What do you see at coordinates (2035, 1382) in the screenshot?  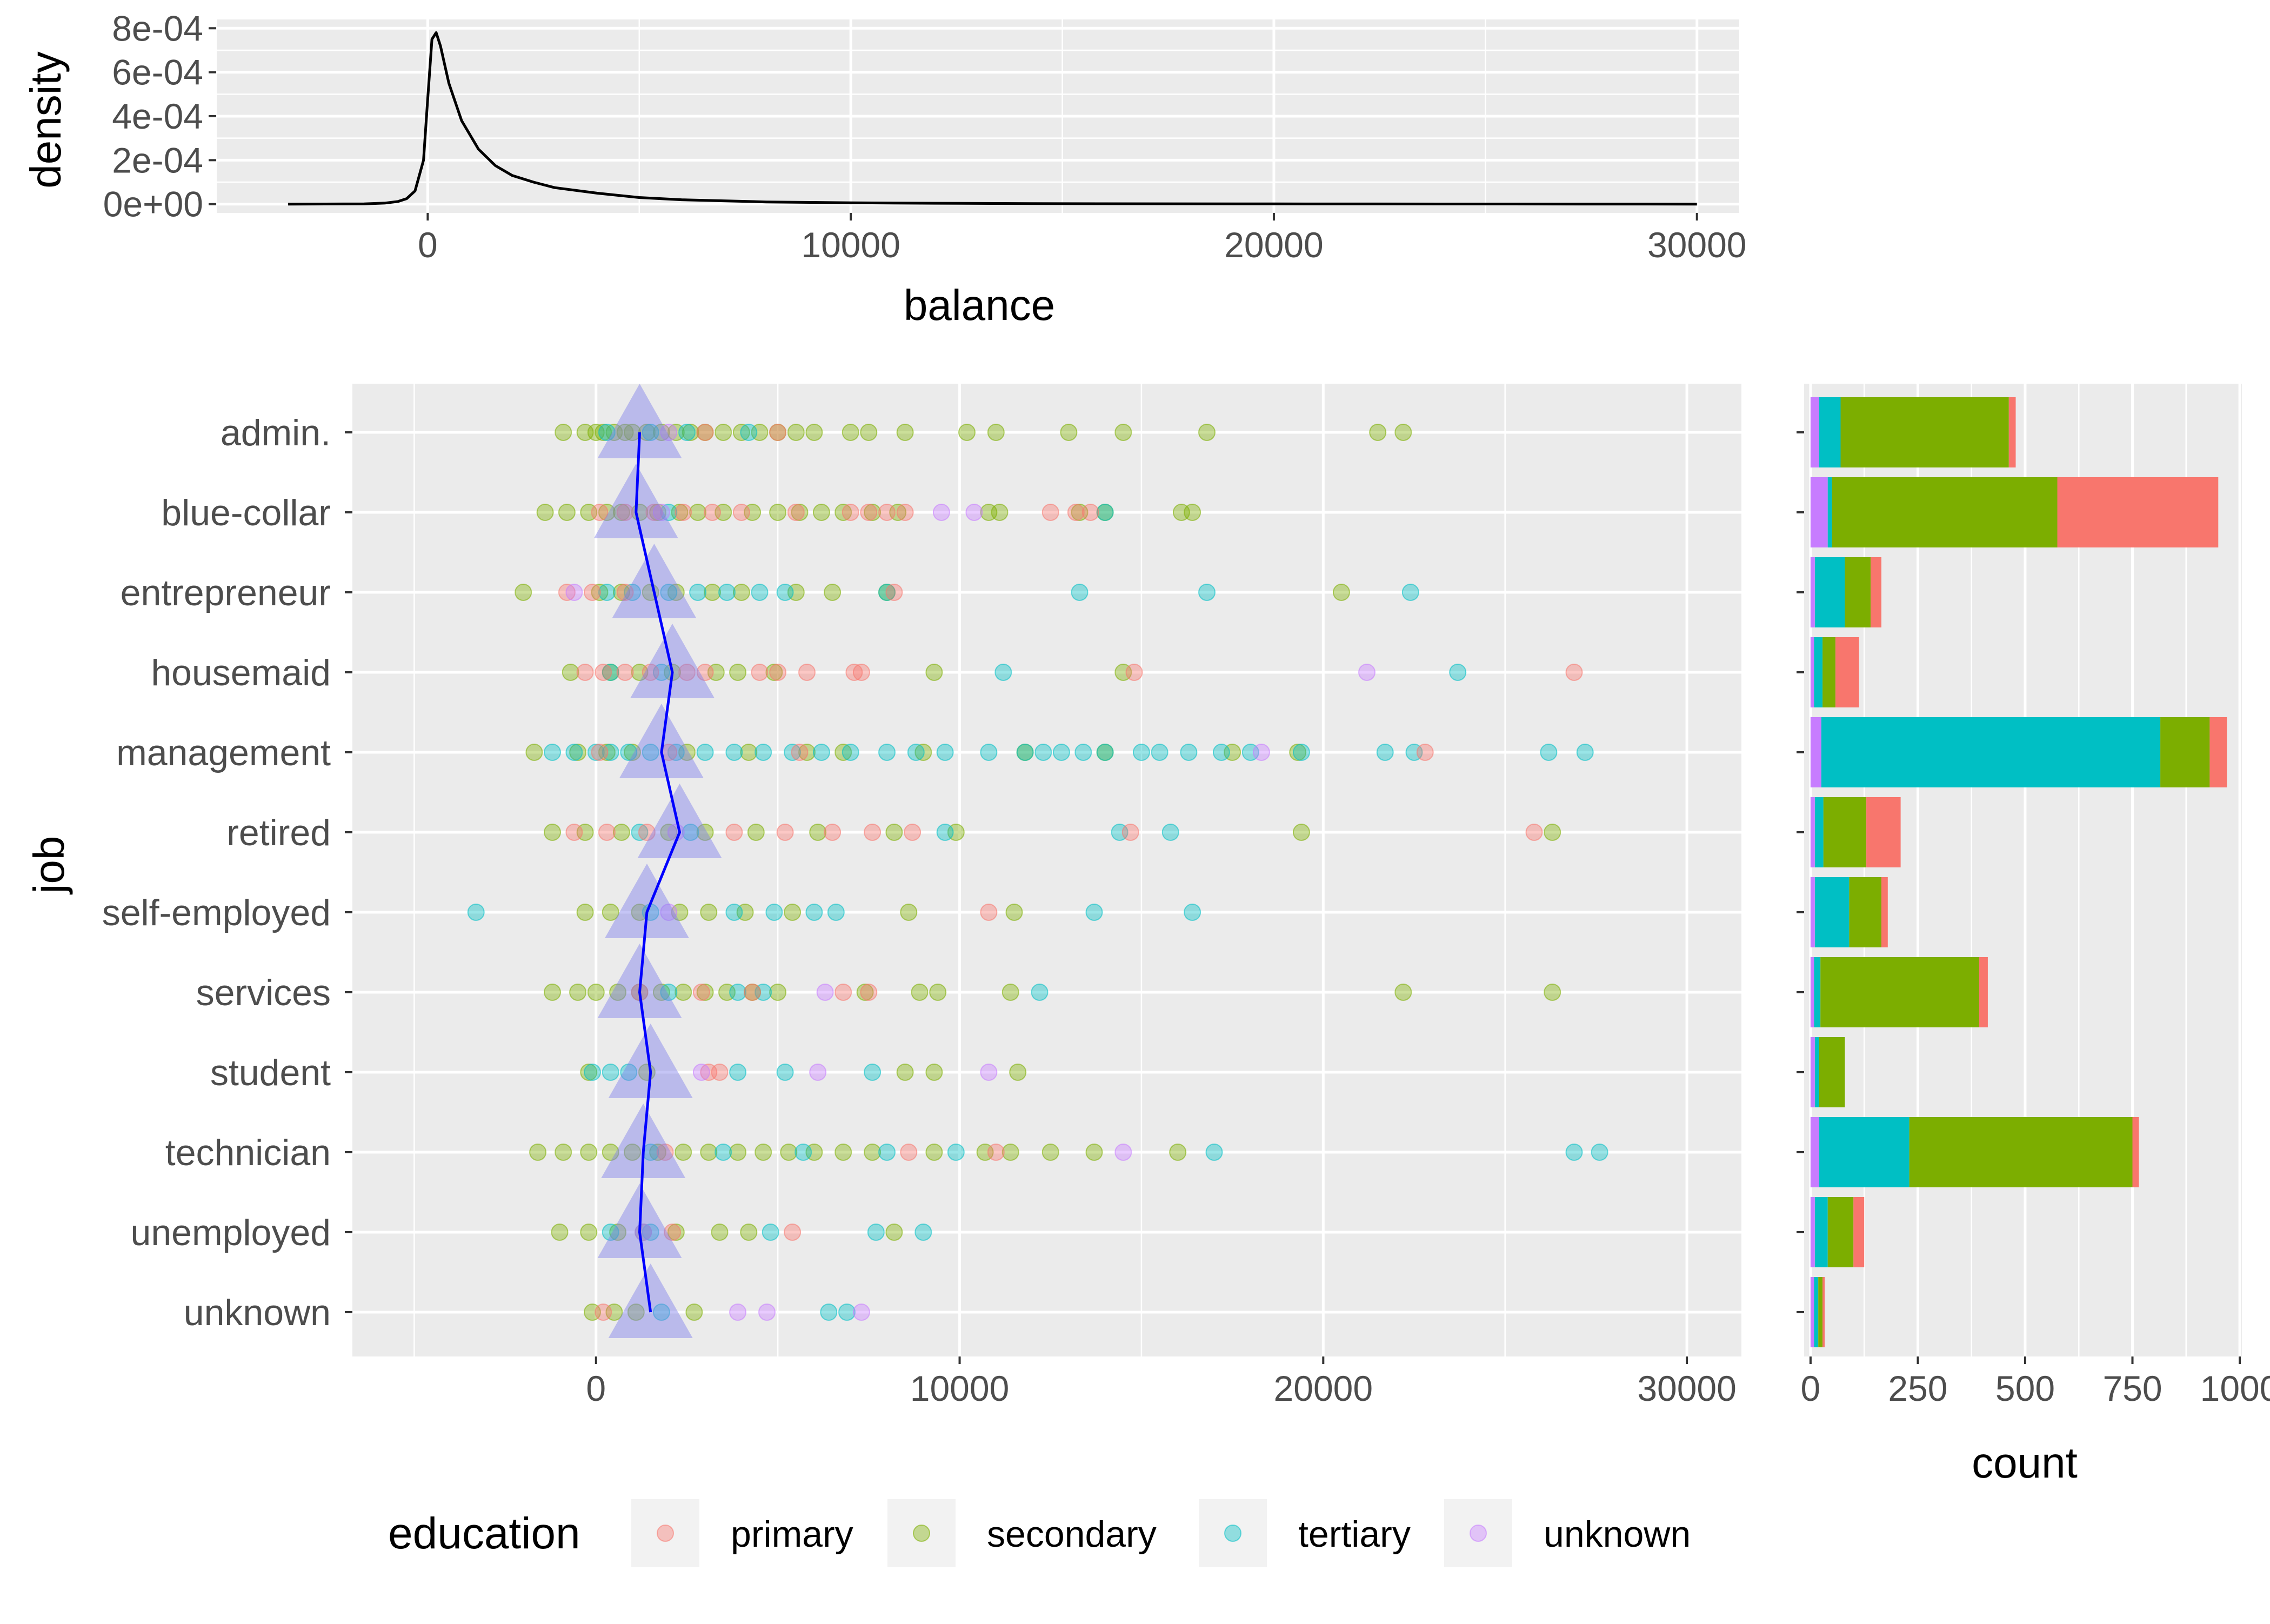 I see `bar-x-ticks: 0 250 500 750 1000` at bounding box center [2035, 1382].